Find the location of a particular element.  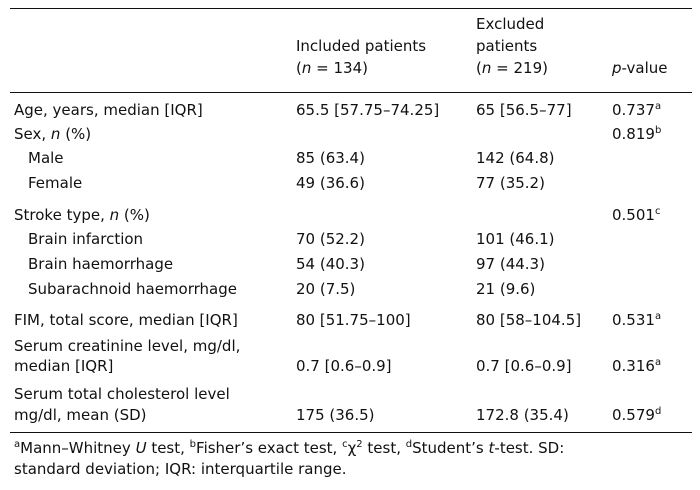

row-included: 80 [51.75–100] is located at coordinates (353, 320).